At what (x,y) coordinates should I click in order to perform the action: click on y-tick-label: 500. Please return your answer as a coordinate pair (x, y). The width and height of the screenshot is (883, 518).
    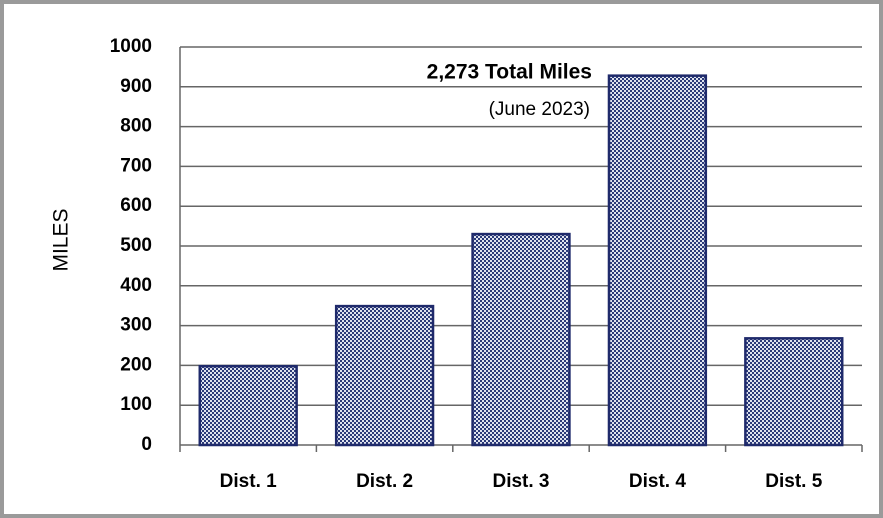
    Looking at the image, I should click on (136, 245).